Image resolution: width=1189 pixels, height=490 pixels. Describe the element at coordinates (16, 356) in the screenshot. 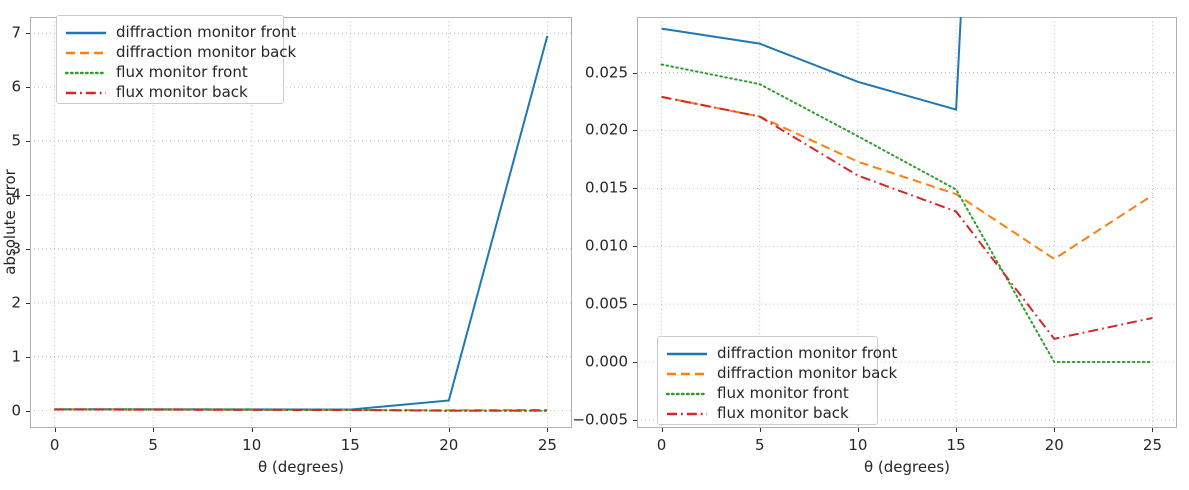

I see `ytick-label: 1` at that location.